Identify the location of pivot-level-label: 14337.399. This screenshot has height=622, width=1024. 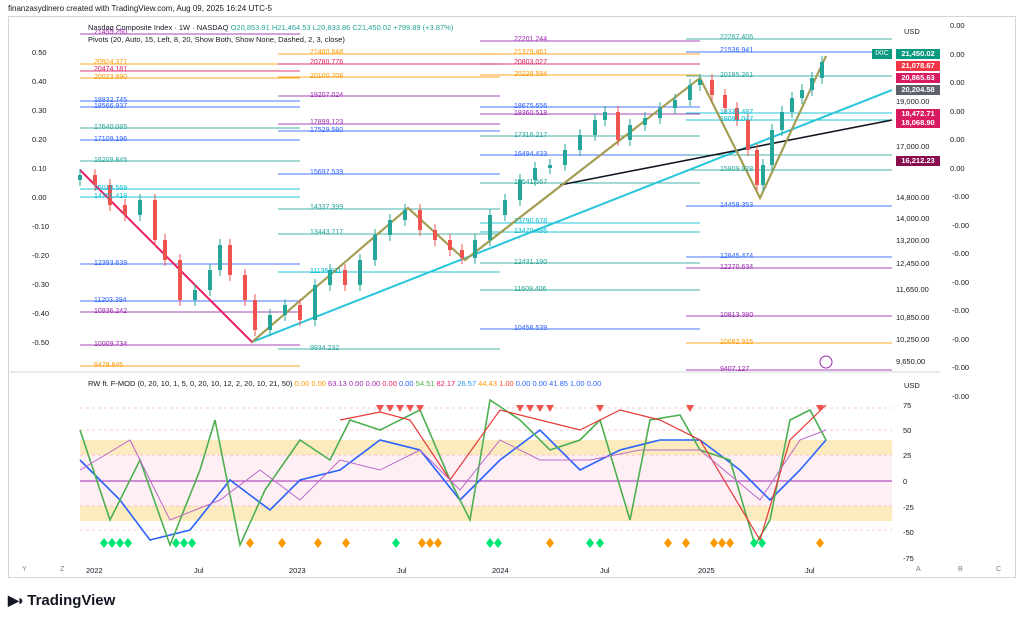
(327, 207).